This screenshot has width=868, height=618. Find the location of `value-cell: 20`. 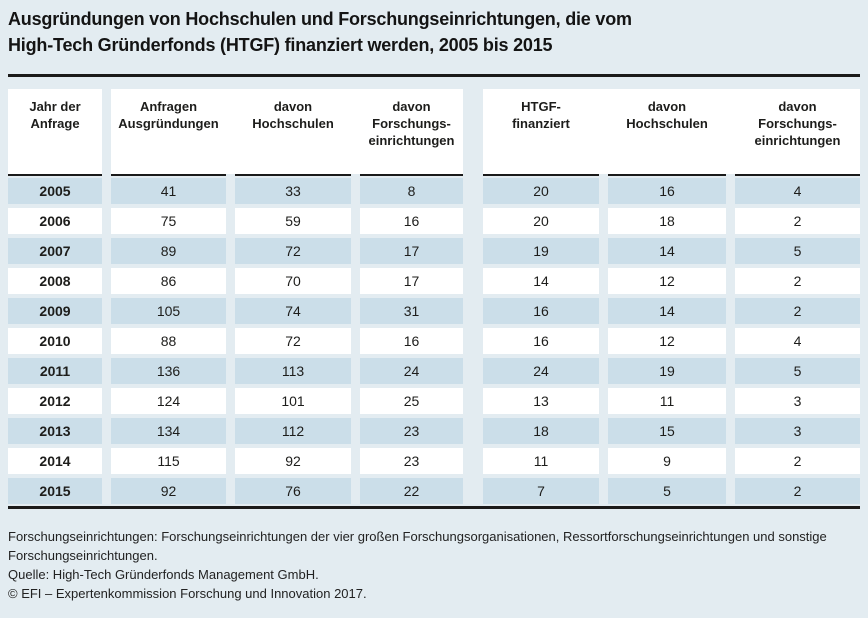

value-cell: 20 is located at coordinates (541, 191).